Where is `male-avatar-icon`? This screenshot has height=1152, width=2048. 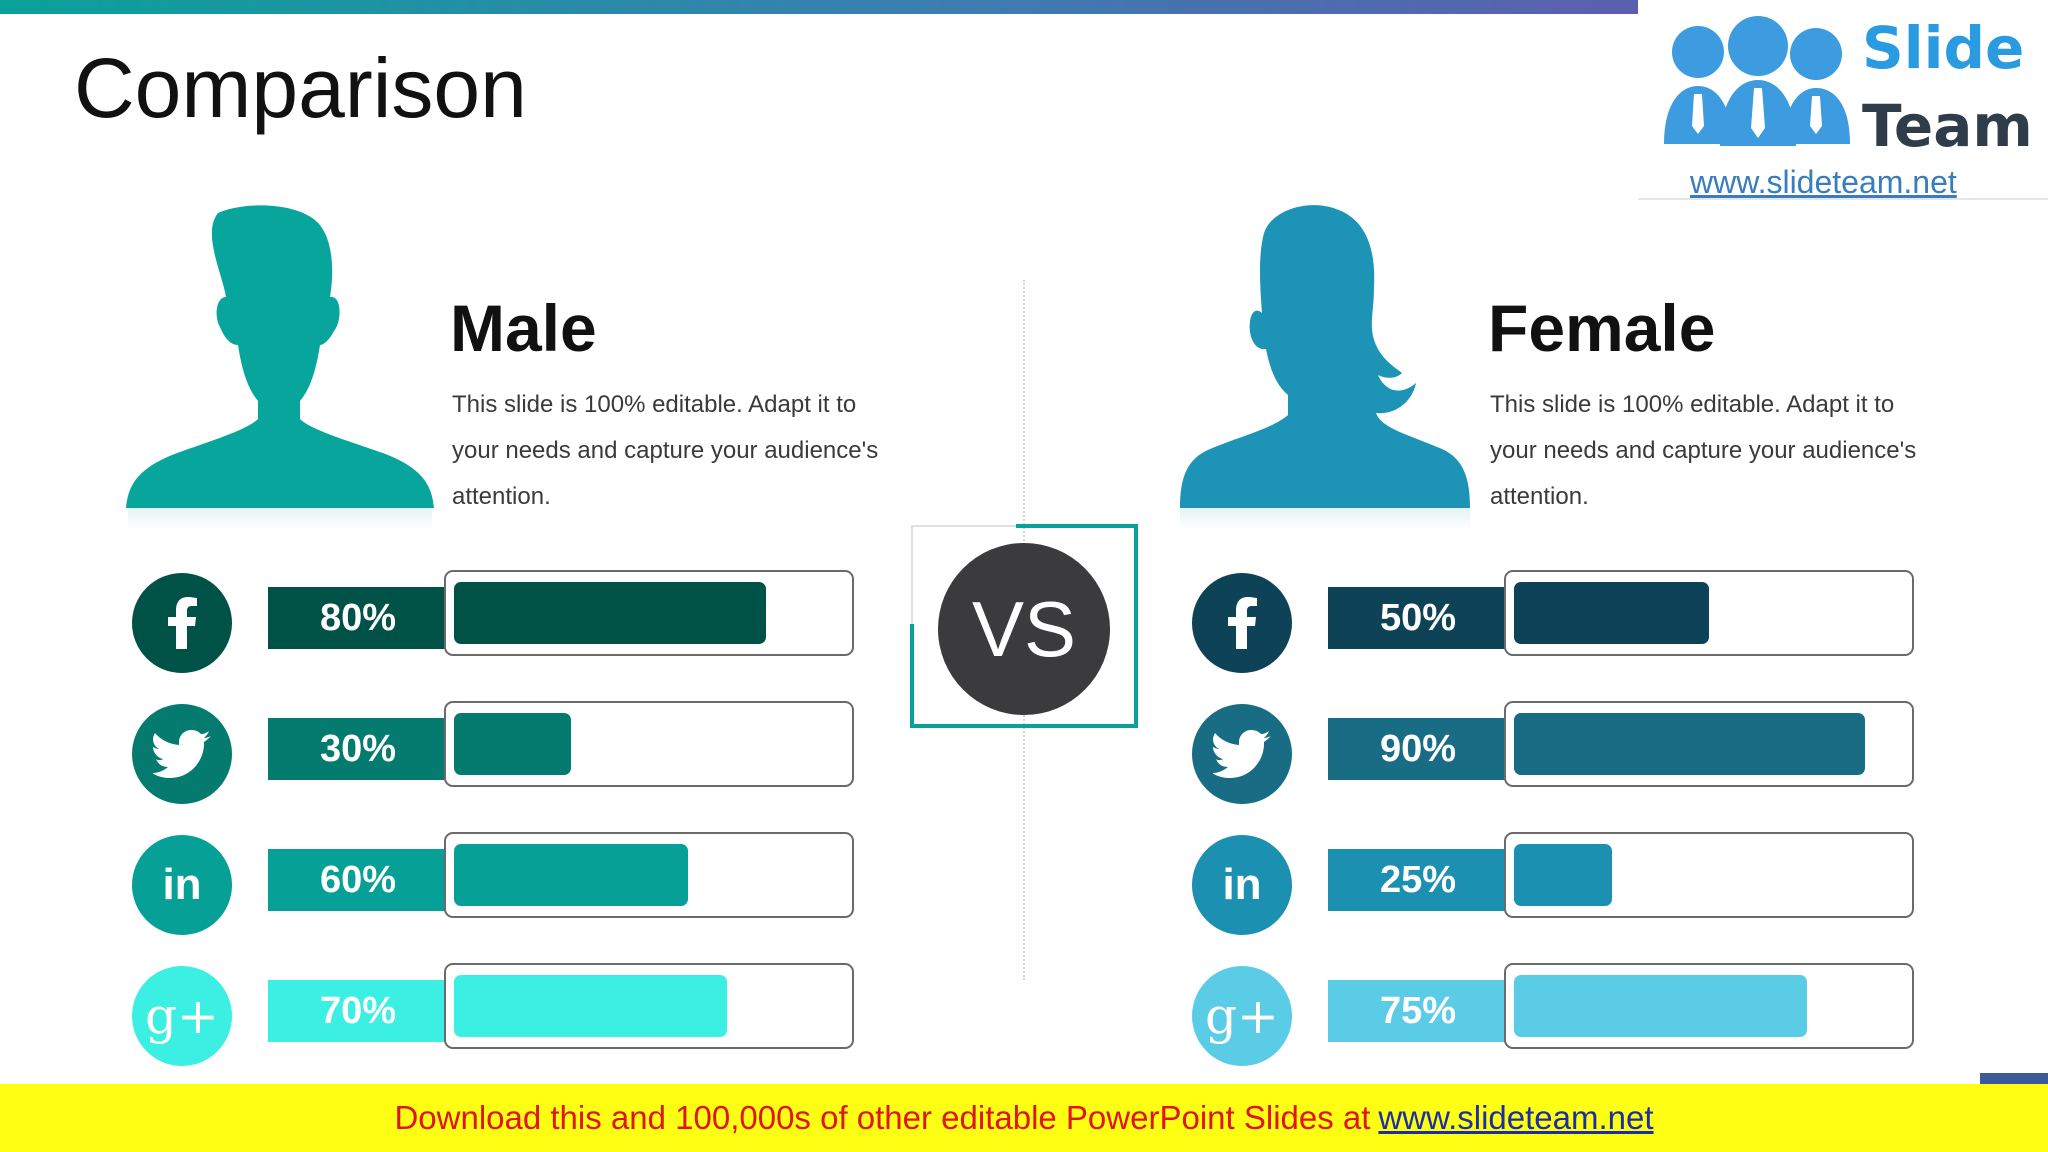
male-avatar-icon is located at coordinates (280, 356).